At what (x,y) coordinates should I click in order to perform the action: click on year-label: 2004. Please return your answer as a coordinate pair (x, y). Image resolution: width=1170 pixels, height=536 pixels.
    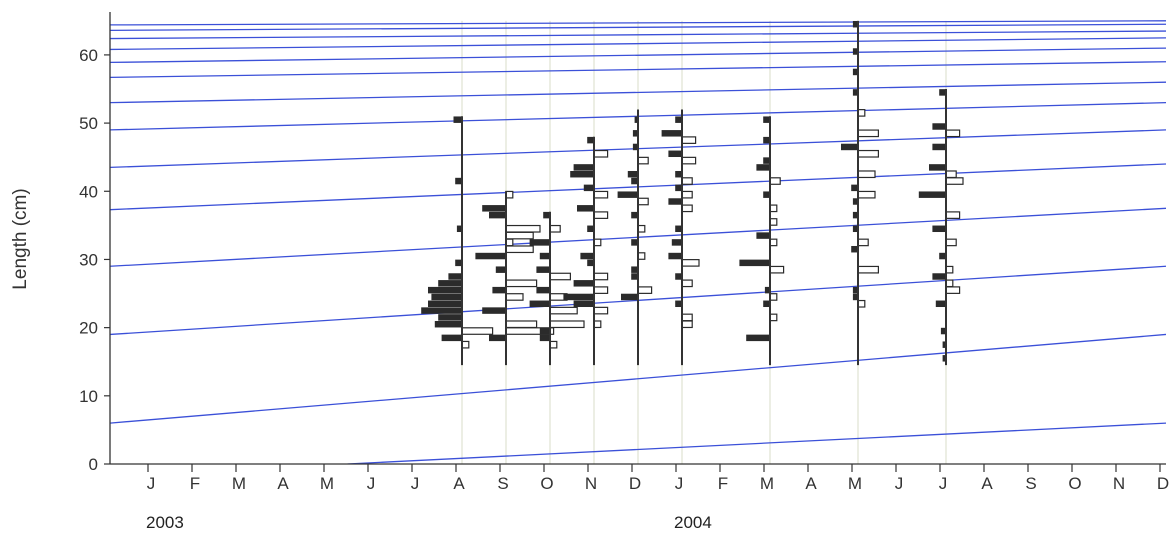
    Looking at the image, I should click on (693, 522).